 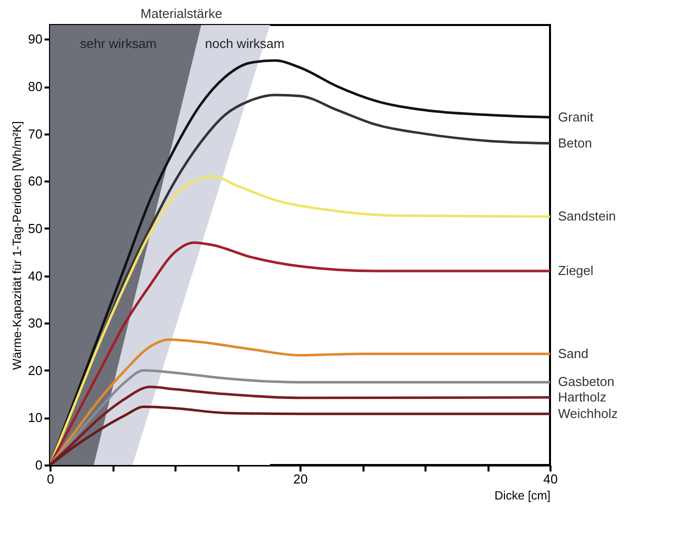 What do you see at coordinates (575, 142) in the screenshot?
I see `series-label: Beton` at bounding box center [575, 142].